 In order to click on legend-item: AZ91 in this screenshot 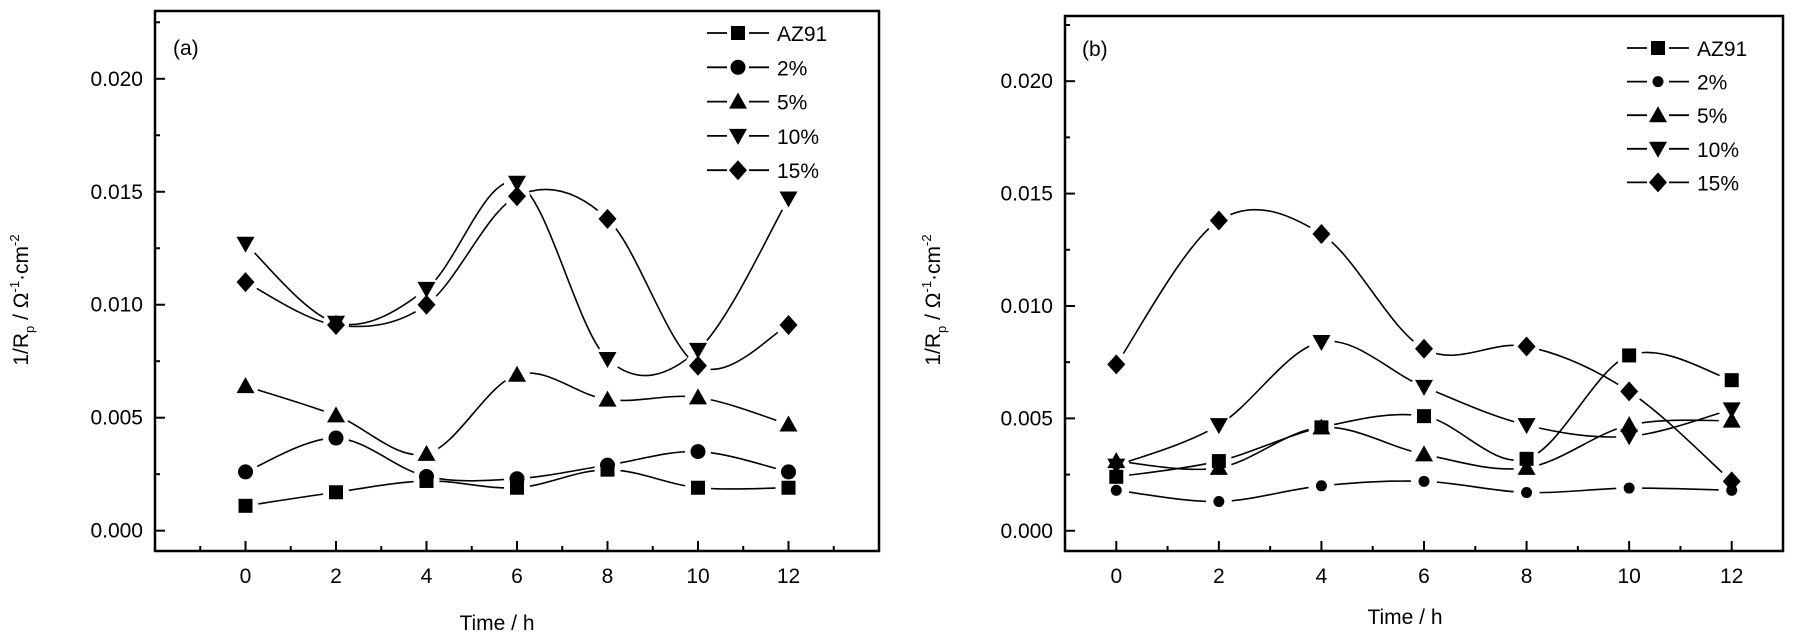, I will do `click(1687, 49)`.